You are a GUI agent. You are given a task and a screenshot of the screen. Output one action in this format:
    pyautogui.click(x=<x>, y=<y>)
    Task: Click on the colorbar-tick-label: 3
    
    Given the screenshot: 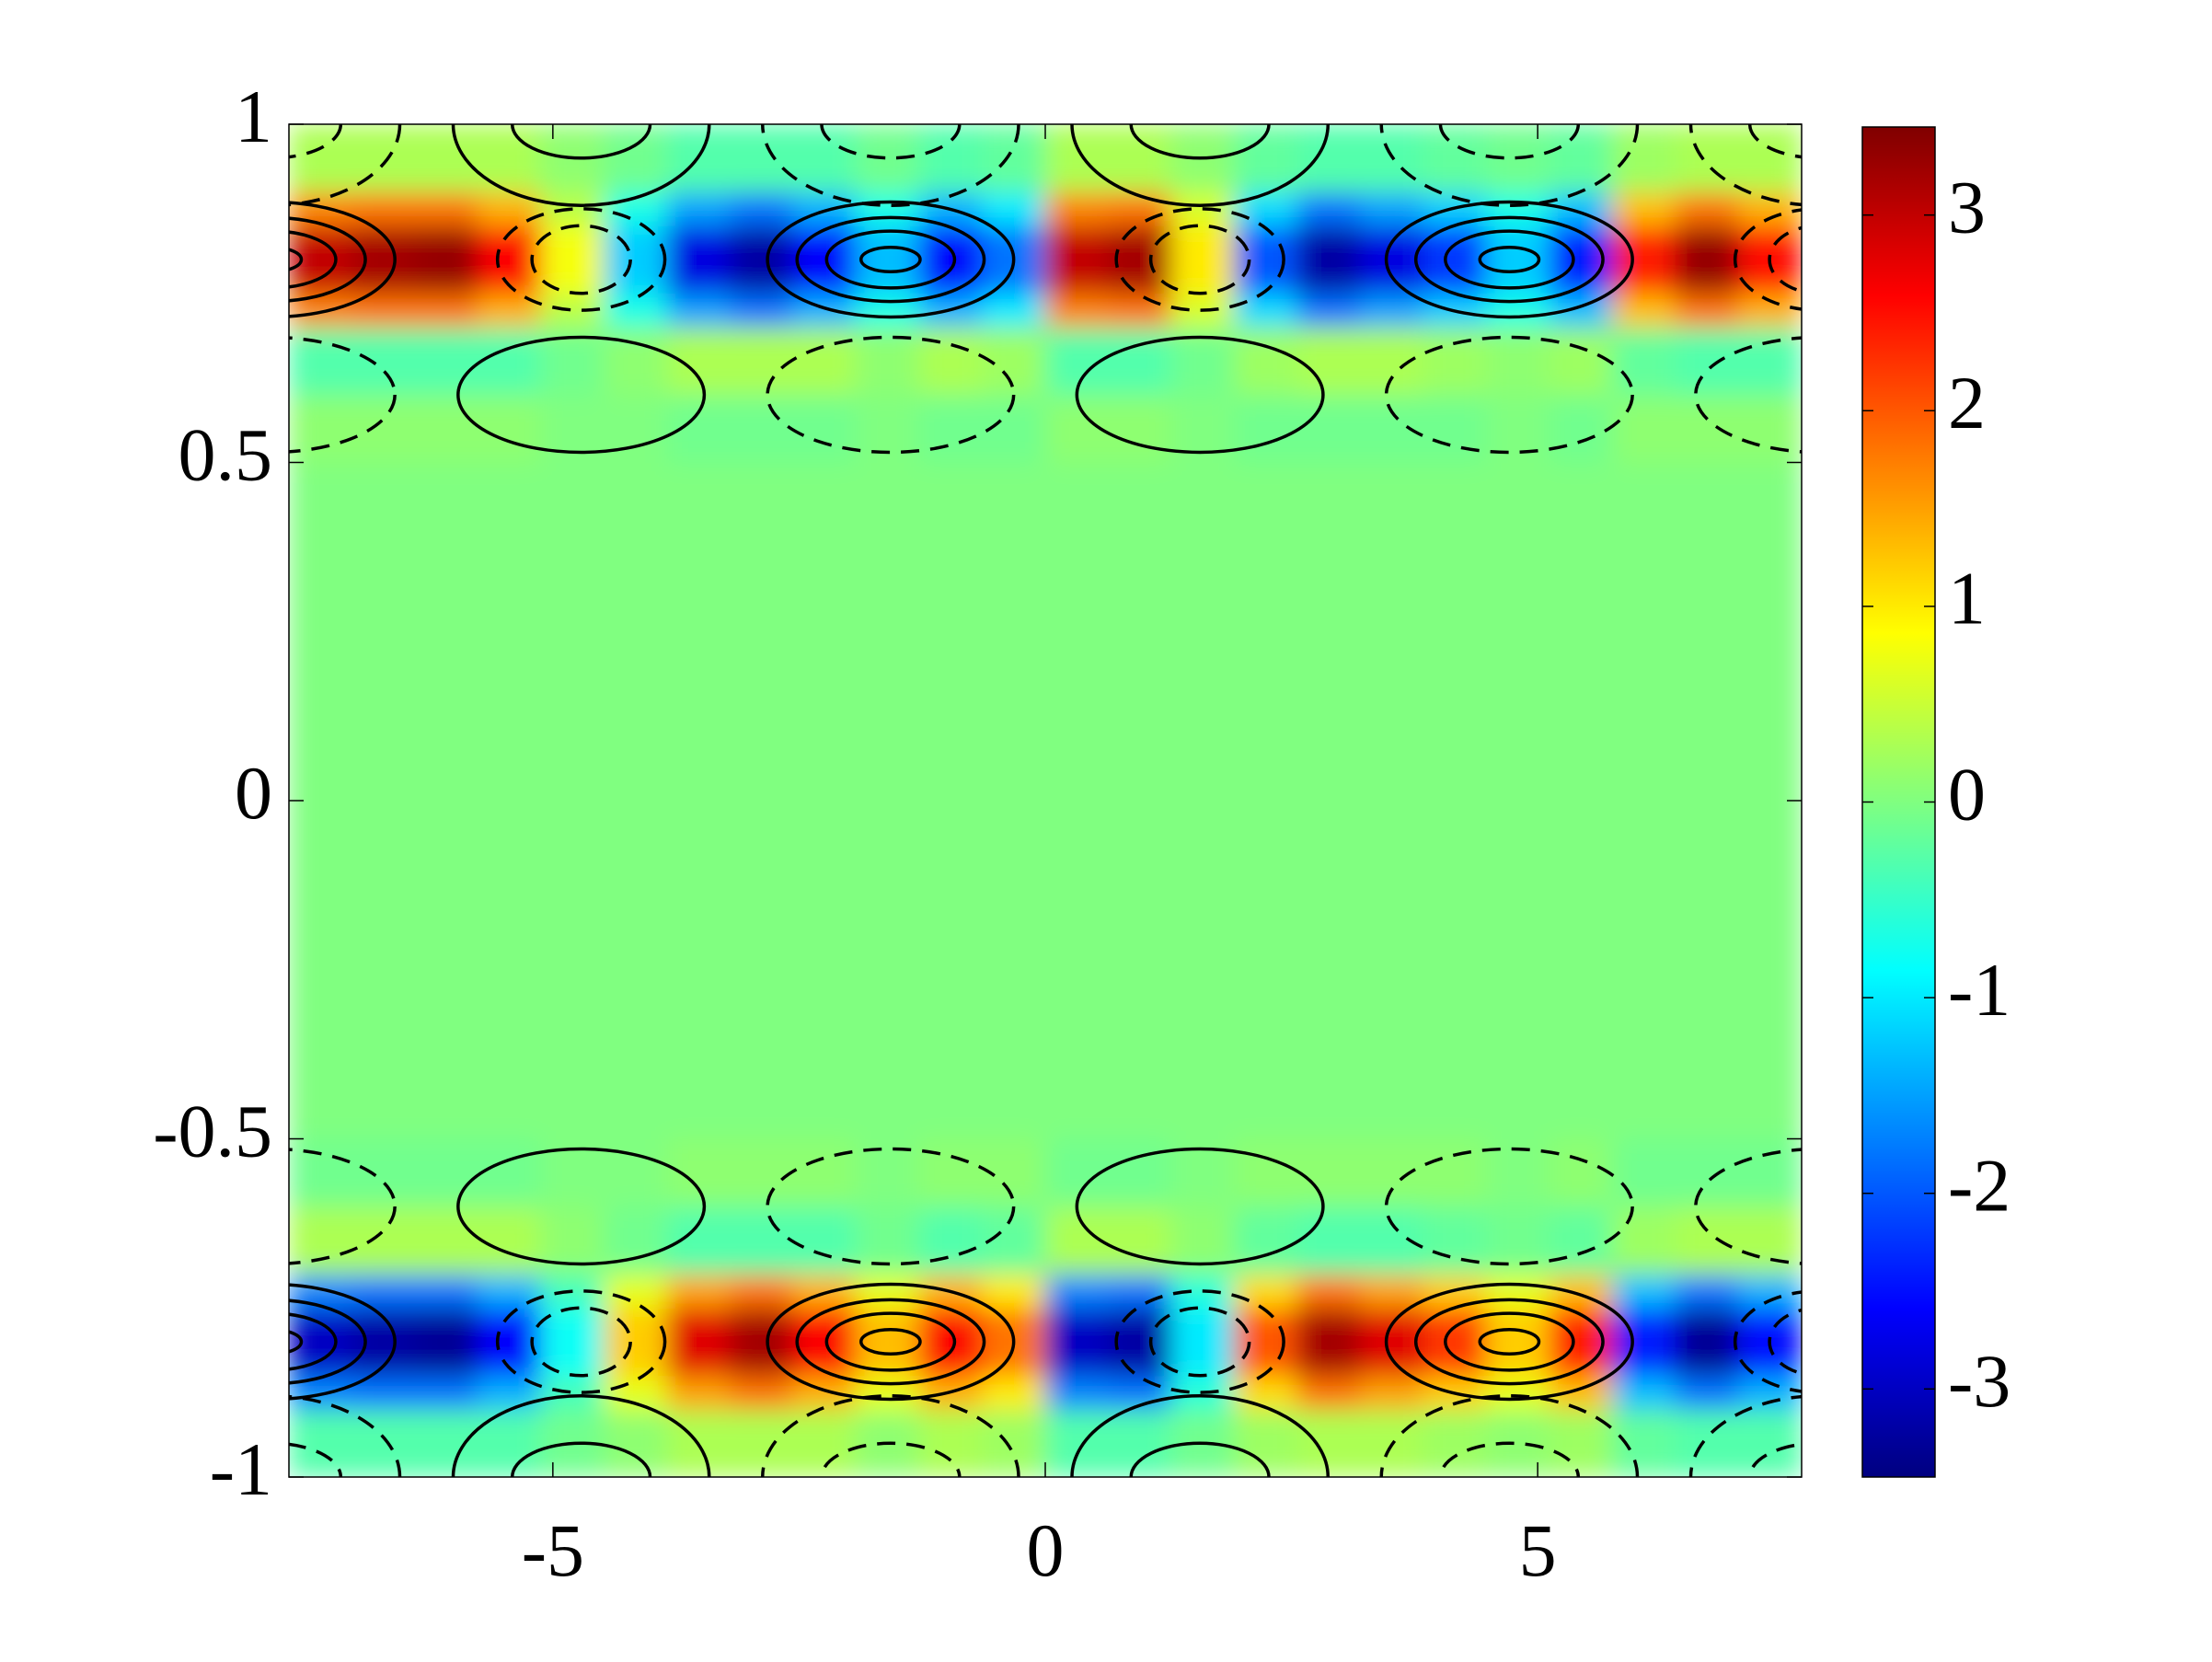 What is the action you would take?
    pyautogui.click(x=1967, y=206)
    